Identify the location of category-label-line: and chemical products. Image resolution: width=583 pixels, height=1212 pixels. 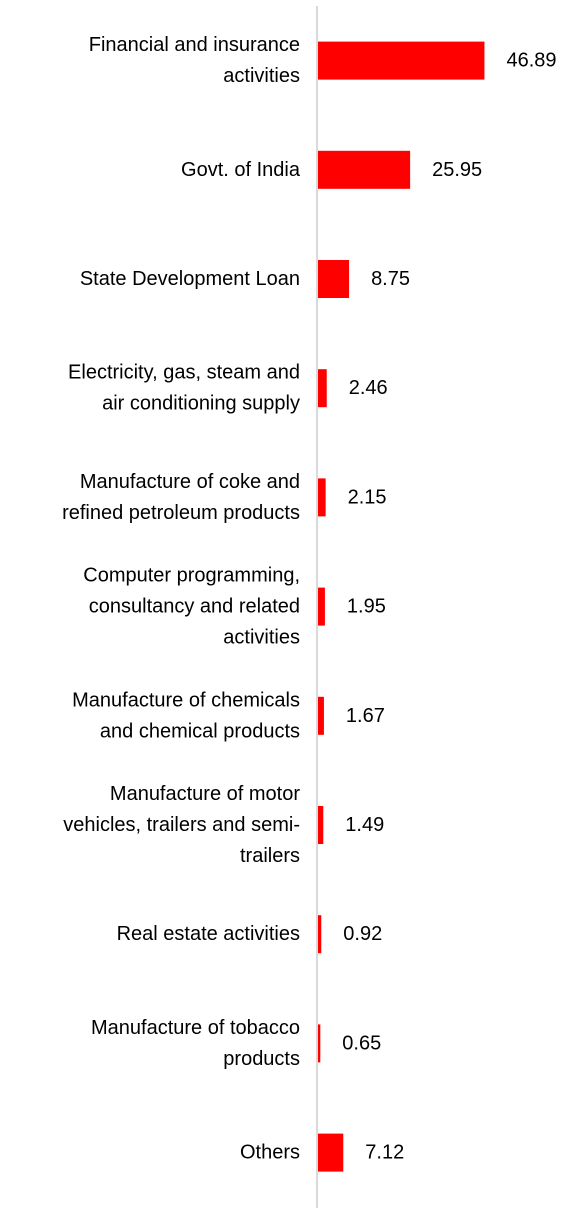
(200, 731).